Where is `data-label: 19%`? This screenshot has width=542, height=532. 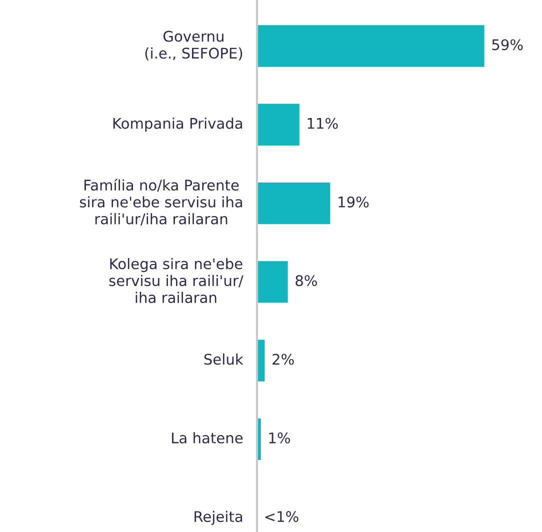 data-label: 19% is located at coordinates (353, 202).